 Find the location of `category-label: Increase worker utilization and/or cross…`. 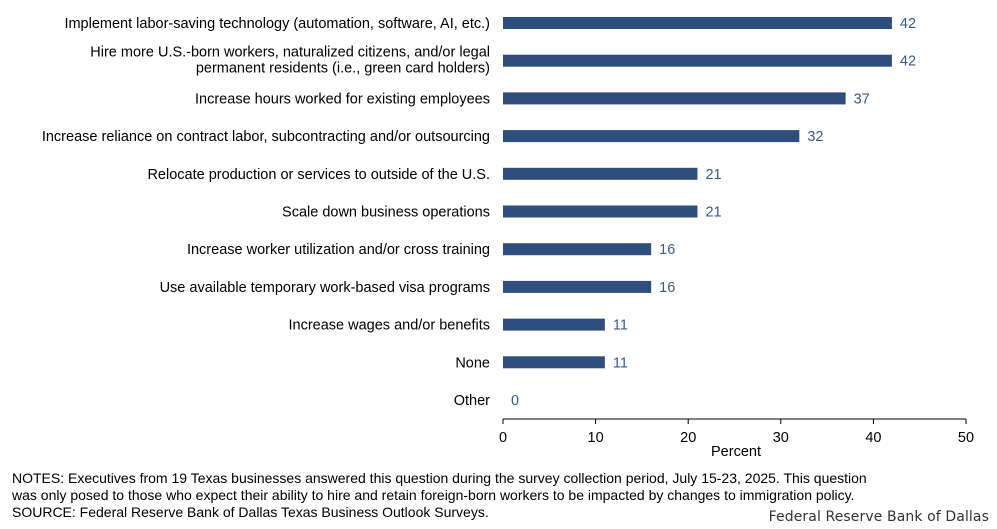

category-label: Increase worker utilization and/or cross… is located at coordinates (338, 250).